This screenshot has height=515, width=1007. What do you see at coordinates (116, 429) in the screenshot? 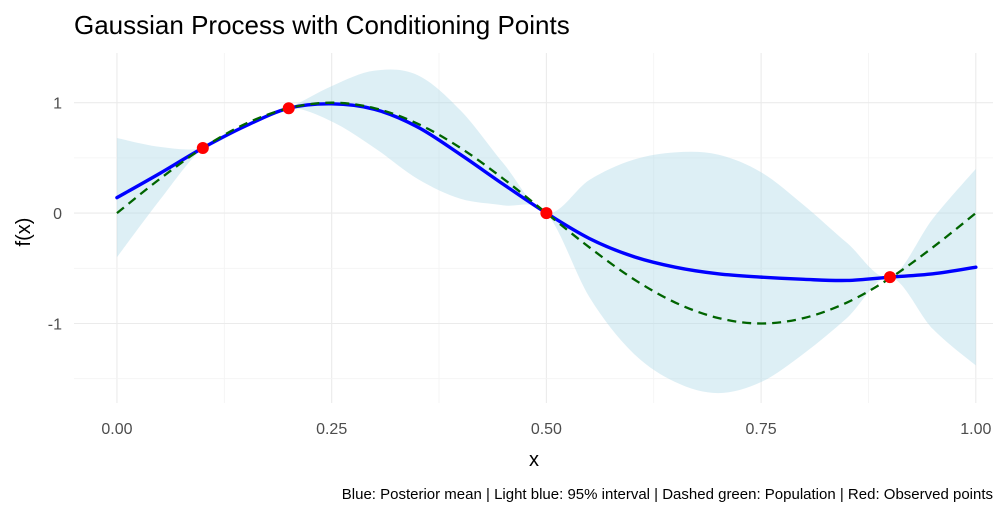
I see `x-tick-label: 0.00` at bounding box center [116, 429].